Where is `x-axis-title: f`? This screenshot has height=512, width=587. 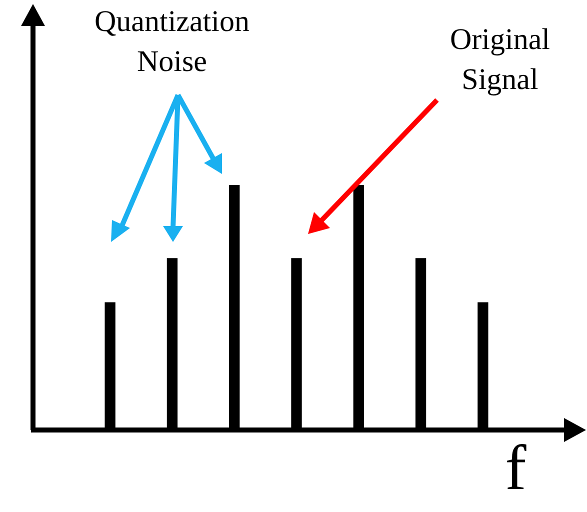 x-axis-title: f is located at coordinates (515, 468).